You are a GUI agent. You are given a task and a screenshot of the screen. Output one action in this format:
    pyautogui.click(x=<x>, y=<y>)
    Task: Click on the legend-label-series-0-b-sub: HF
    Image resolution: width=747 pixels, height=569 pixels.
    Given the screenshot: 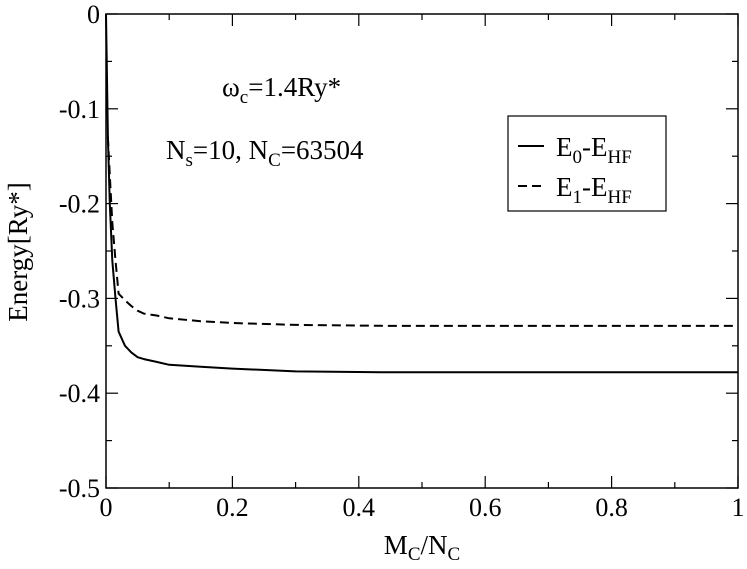 What is the action you would take?
    pyautogui.click(x=619, y=157)
    